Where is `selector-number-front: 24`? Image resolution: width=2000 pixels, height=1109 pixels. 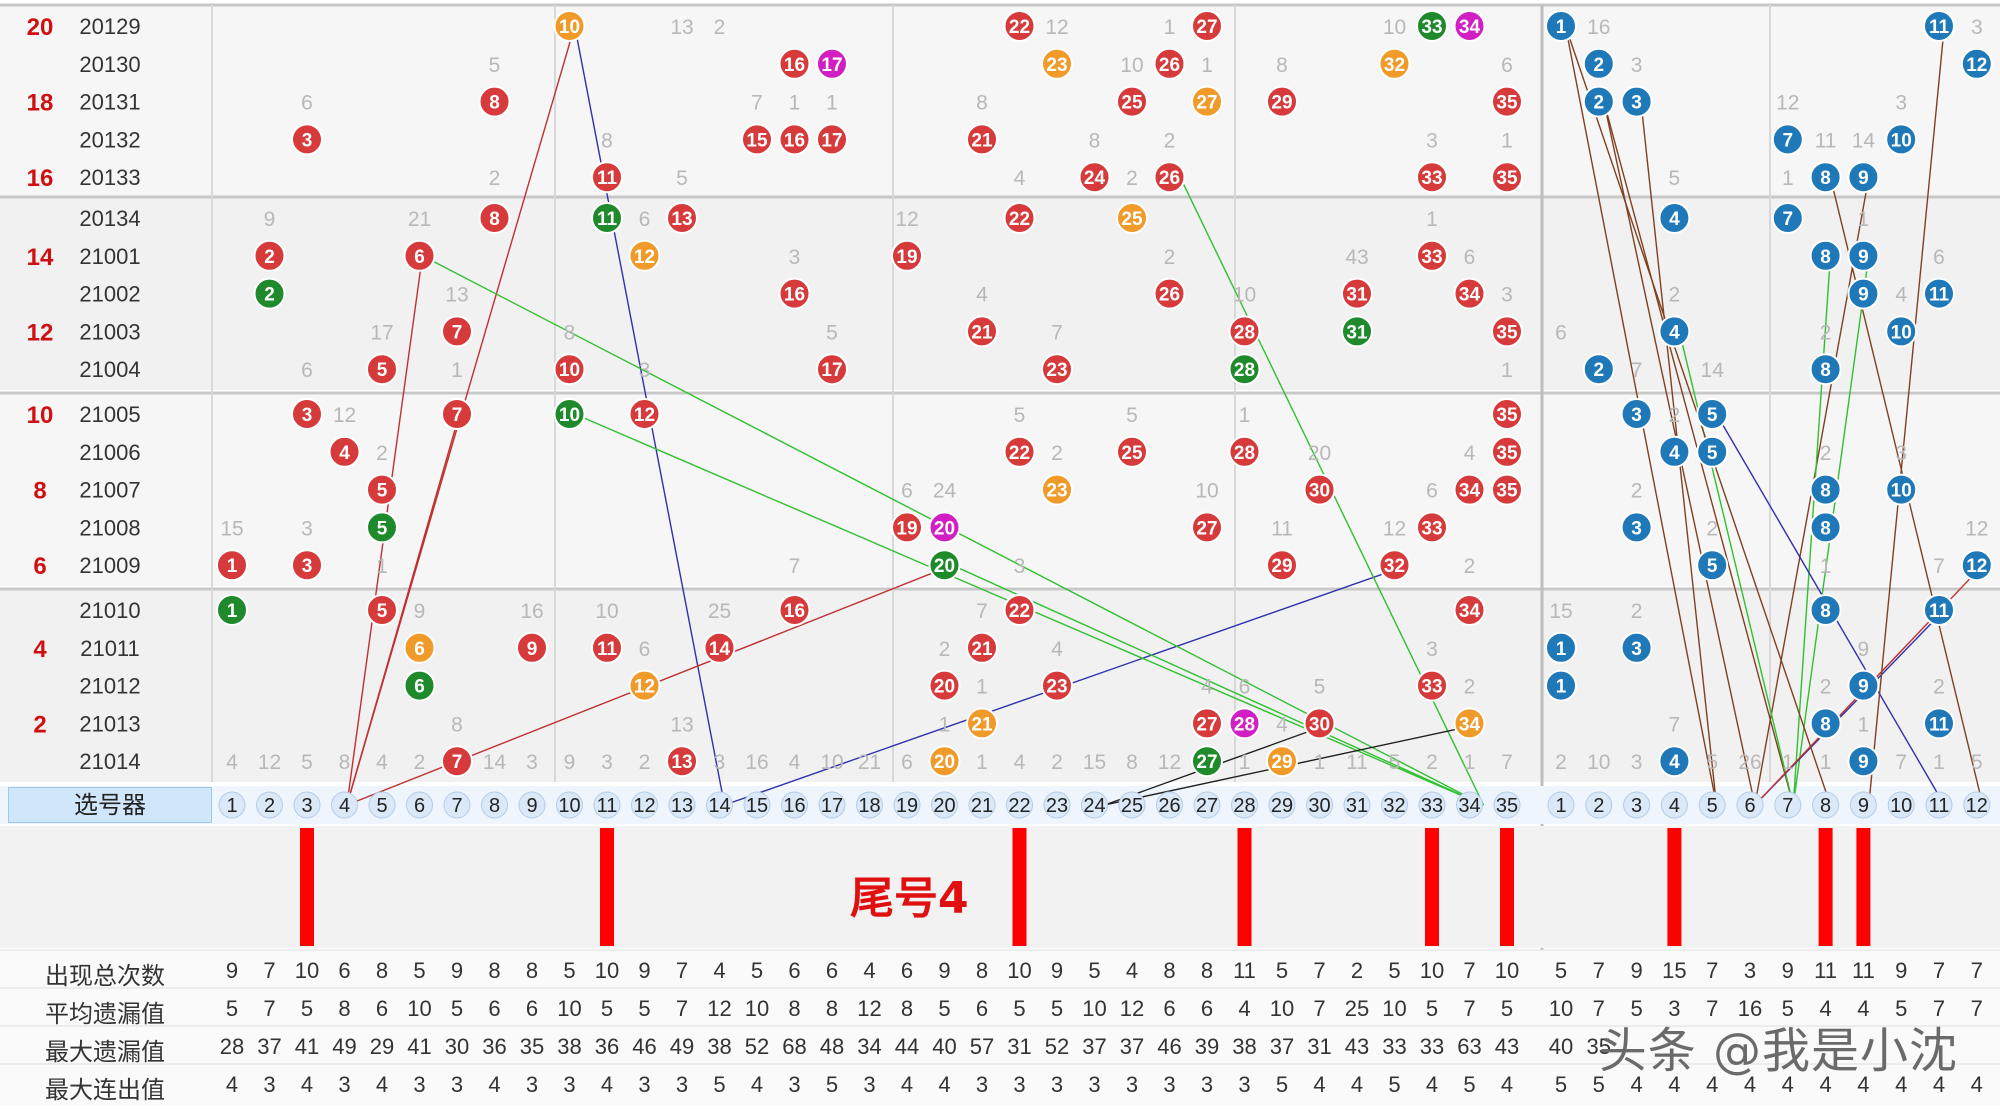
selector-number-front: 24 is located at coordinates (1094, 805).